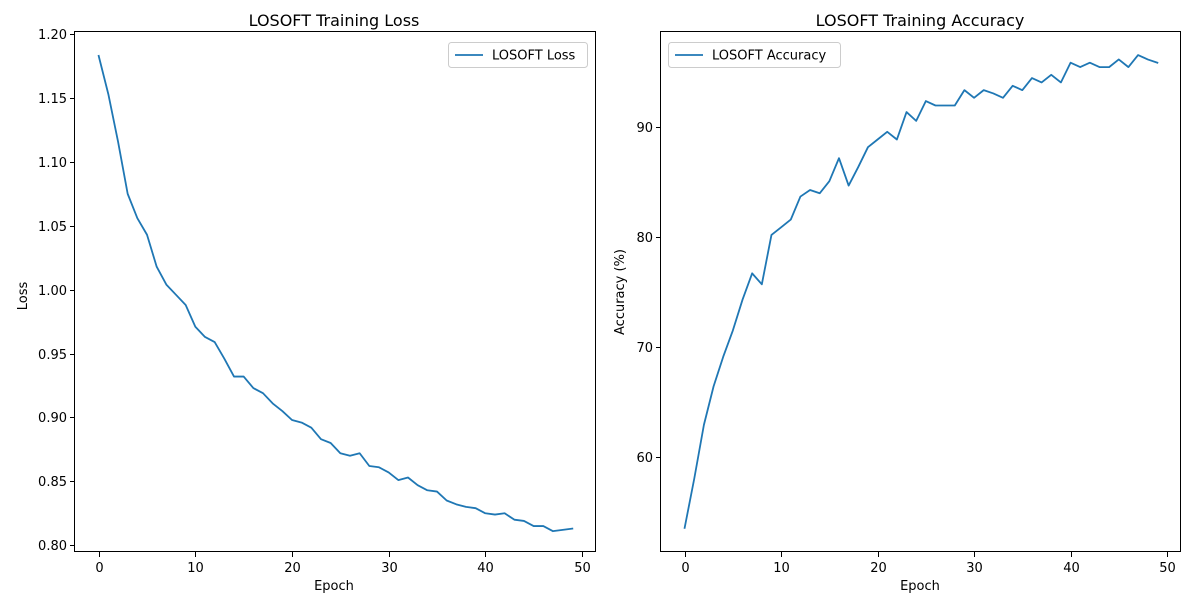 Image resolution: width=1200 pixels, height=612 pixels. I want to click on loss-legend: LOSOFT Loss, so click(518, 55).